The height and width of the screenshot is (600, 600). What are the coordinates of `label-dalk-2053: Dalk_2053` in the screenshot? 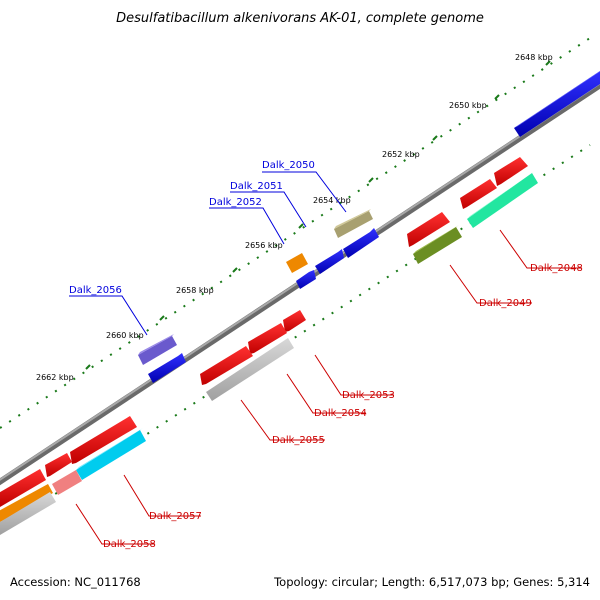 It's located at (368, 395).